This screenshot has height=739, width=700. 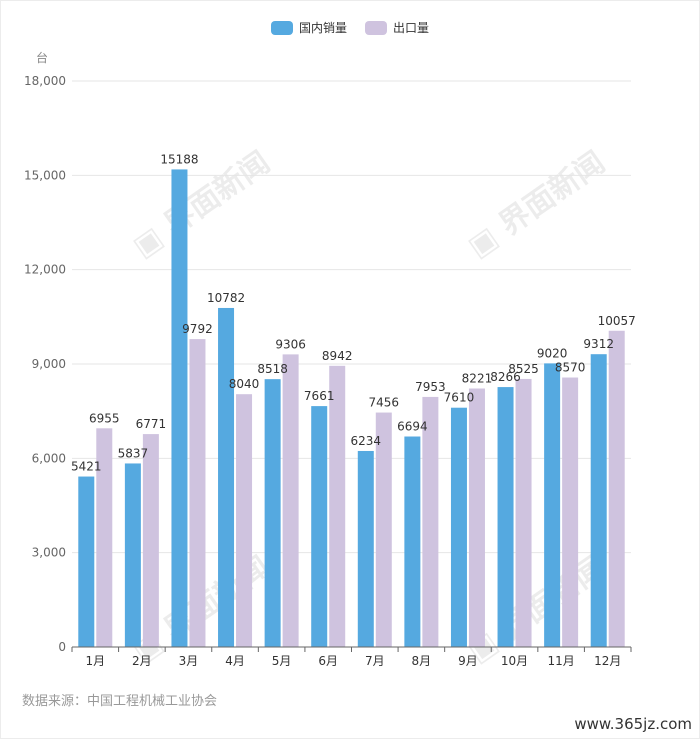 What do you see at coordinates (376, 27) in the screenshot?
I see `legend-swatch-export` at bounding box center [376, 27].